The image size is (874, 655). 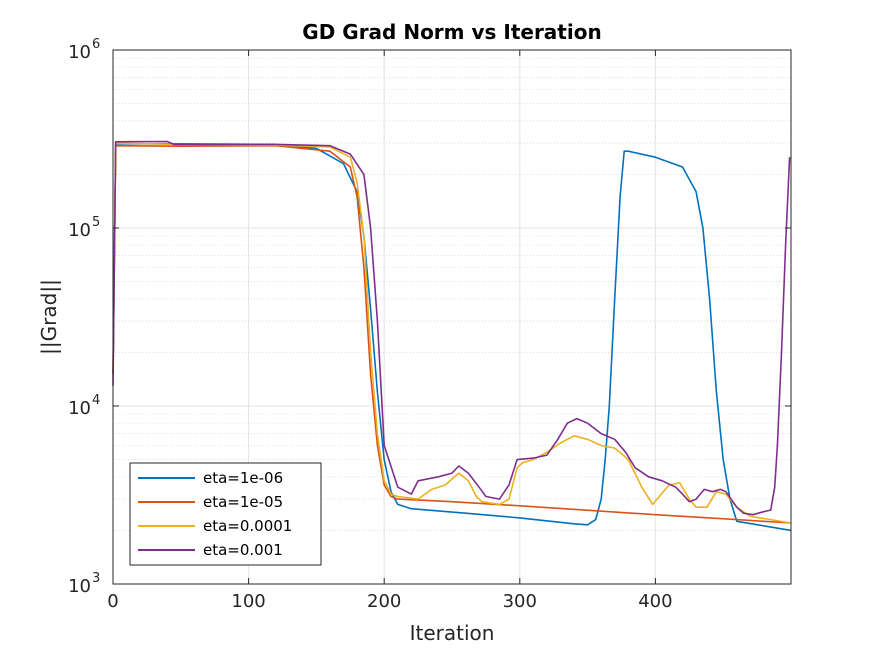 I want to click on x-tick-label: 0, so click(x=112, y=601).